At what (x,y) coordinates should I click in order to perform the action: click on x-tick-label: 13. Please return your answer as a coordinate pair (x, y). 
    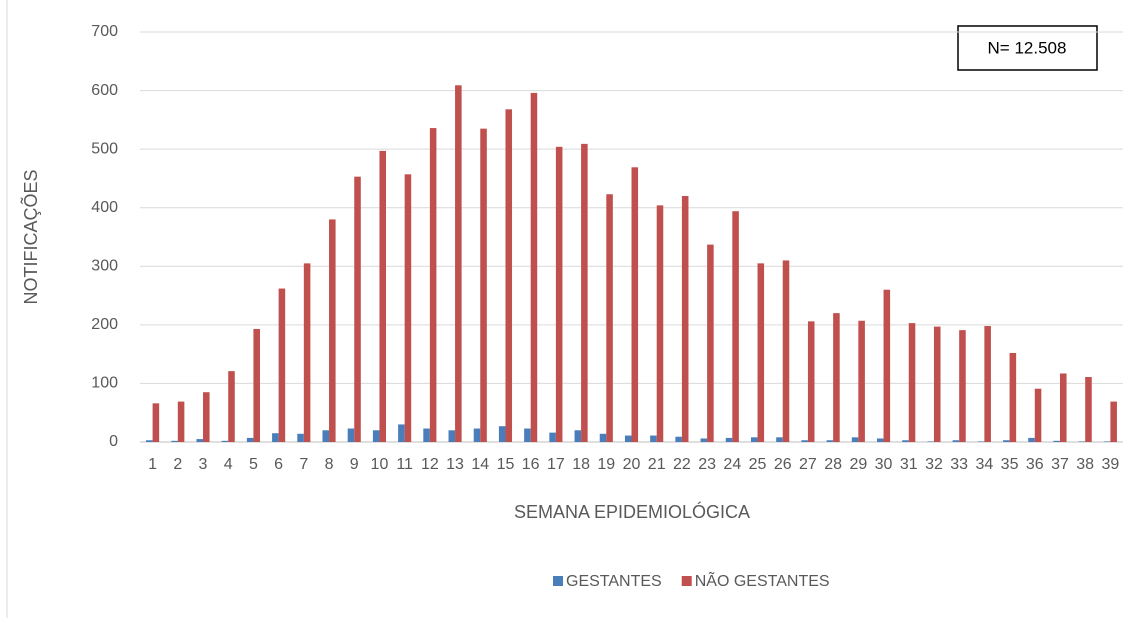
    Looking at the image, I should click on (455, 464).